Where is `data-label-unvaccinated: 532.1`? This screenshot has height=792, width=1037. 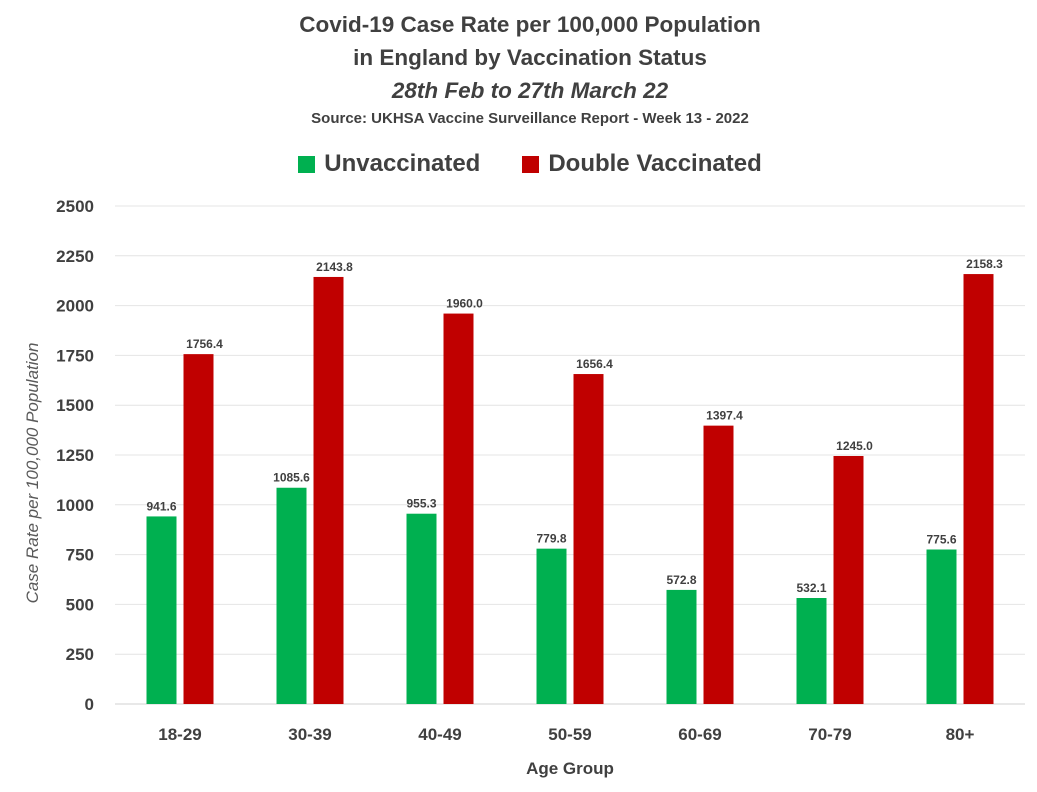
data-label-unvaccinated: 532.1 is located at coordinates (811, 588).